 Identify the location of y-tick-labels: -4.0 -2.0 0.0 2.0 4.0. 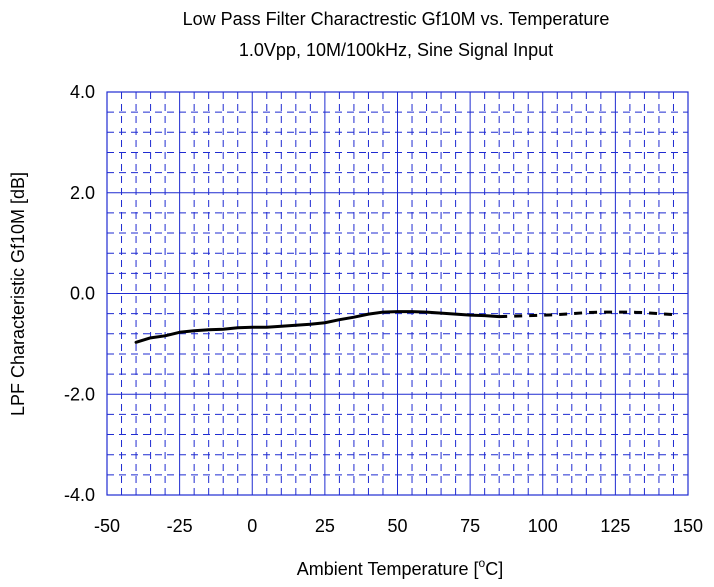
(79, 293).